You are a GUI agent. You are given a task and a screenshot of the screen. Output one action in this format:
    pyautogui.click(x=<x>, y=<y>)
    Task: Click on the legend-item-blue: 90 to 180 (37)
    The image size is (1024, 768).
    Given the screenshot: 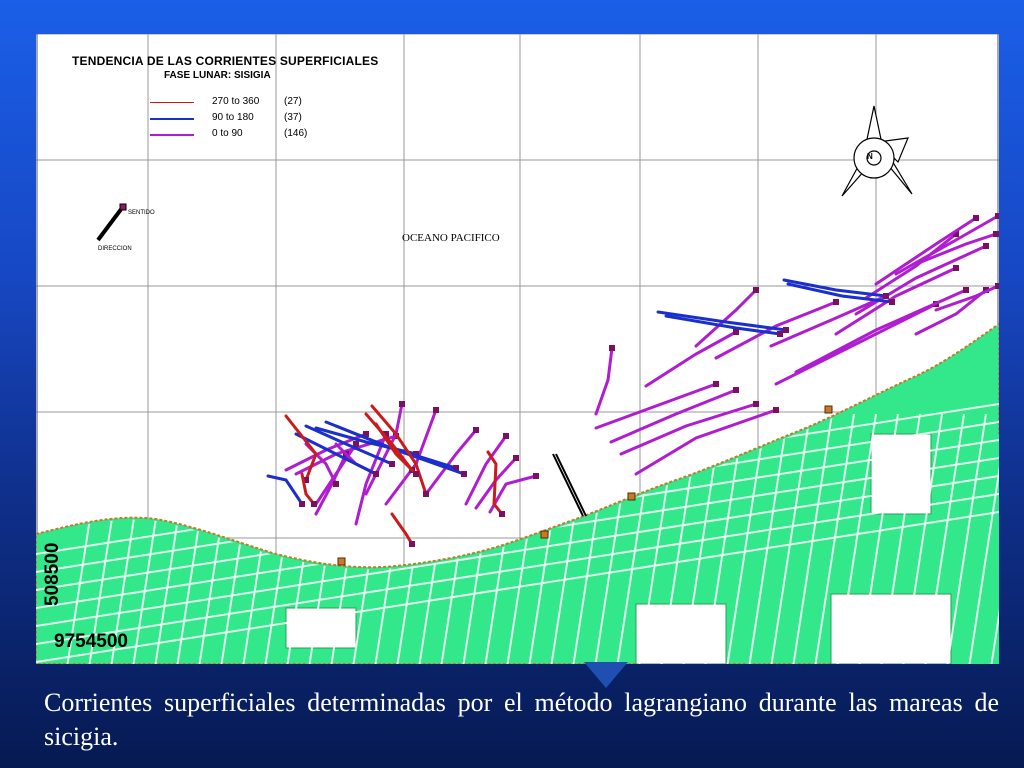 What is the action you would take?
    pyautogui.click(x=250, y=119)
    